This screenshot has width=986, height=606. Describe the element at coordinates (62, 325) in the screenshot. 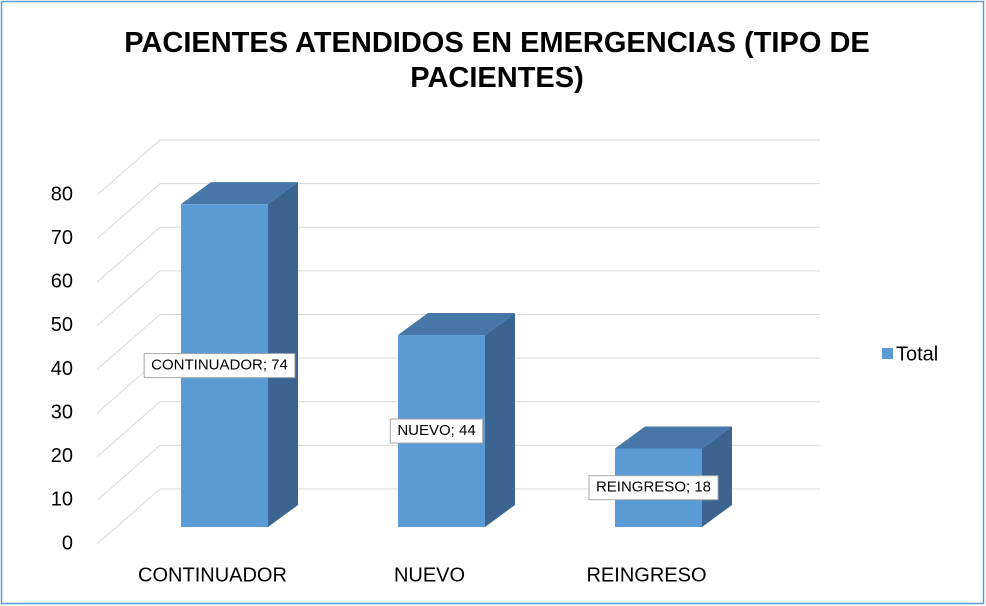

I see `y-tick-label: 50` at that location.